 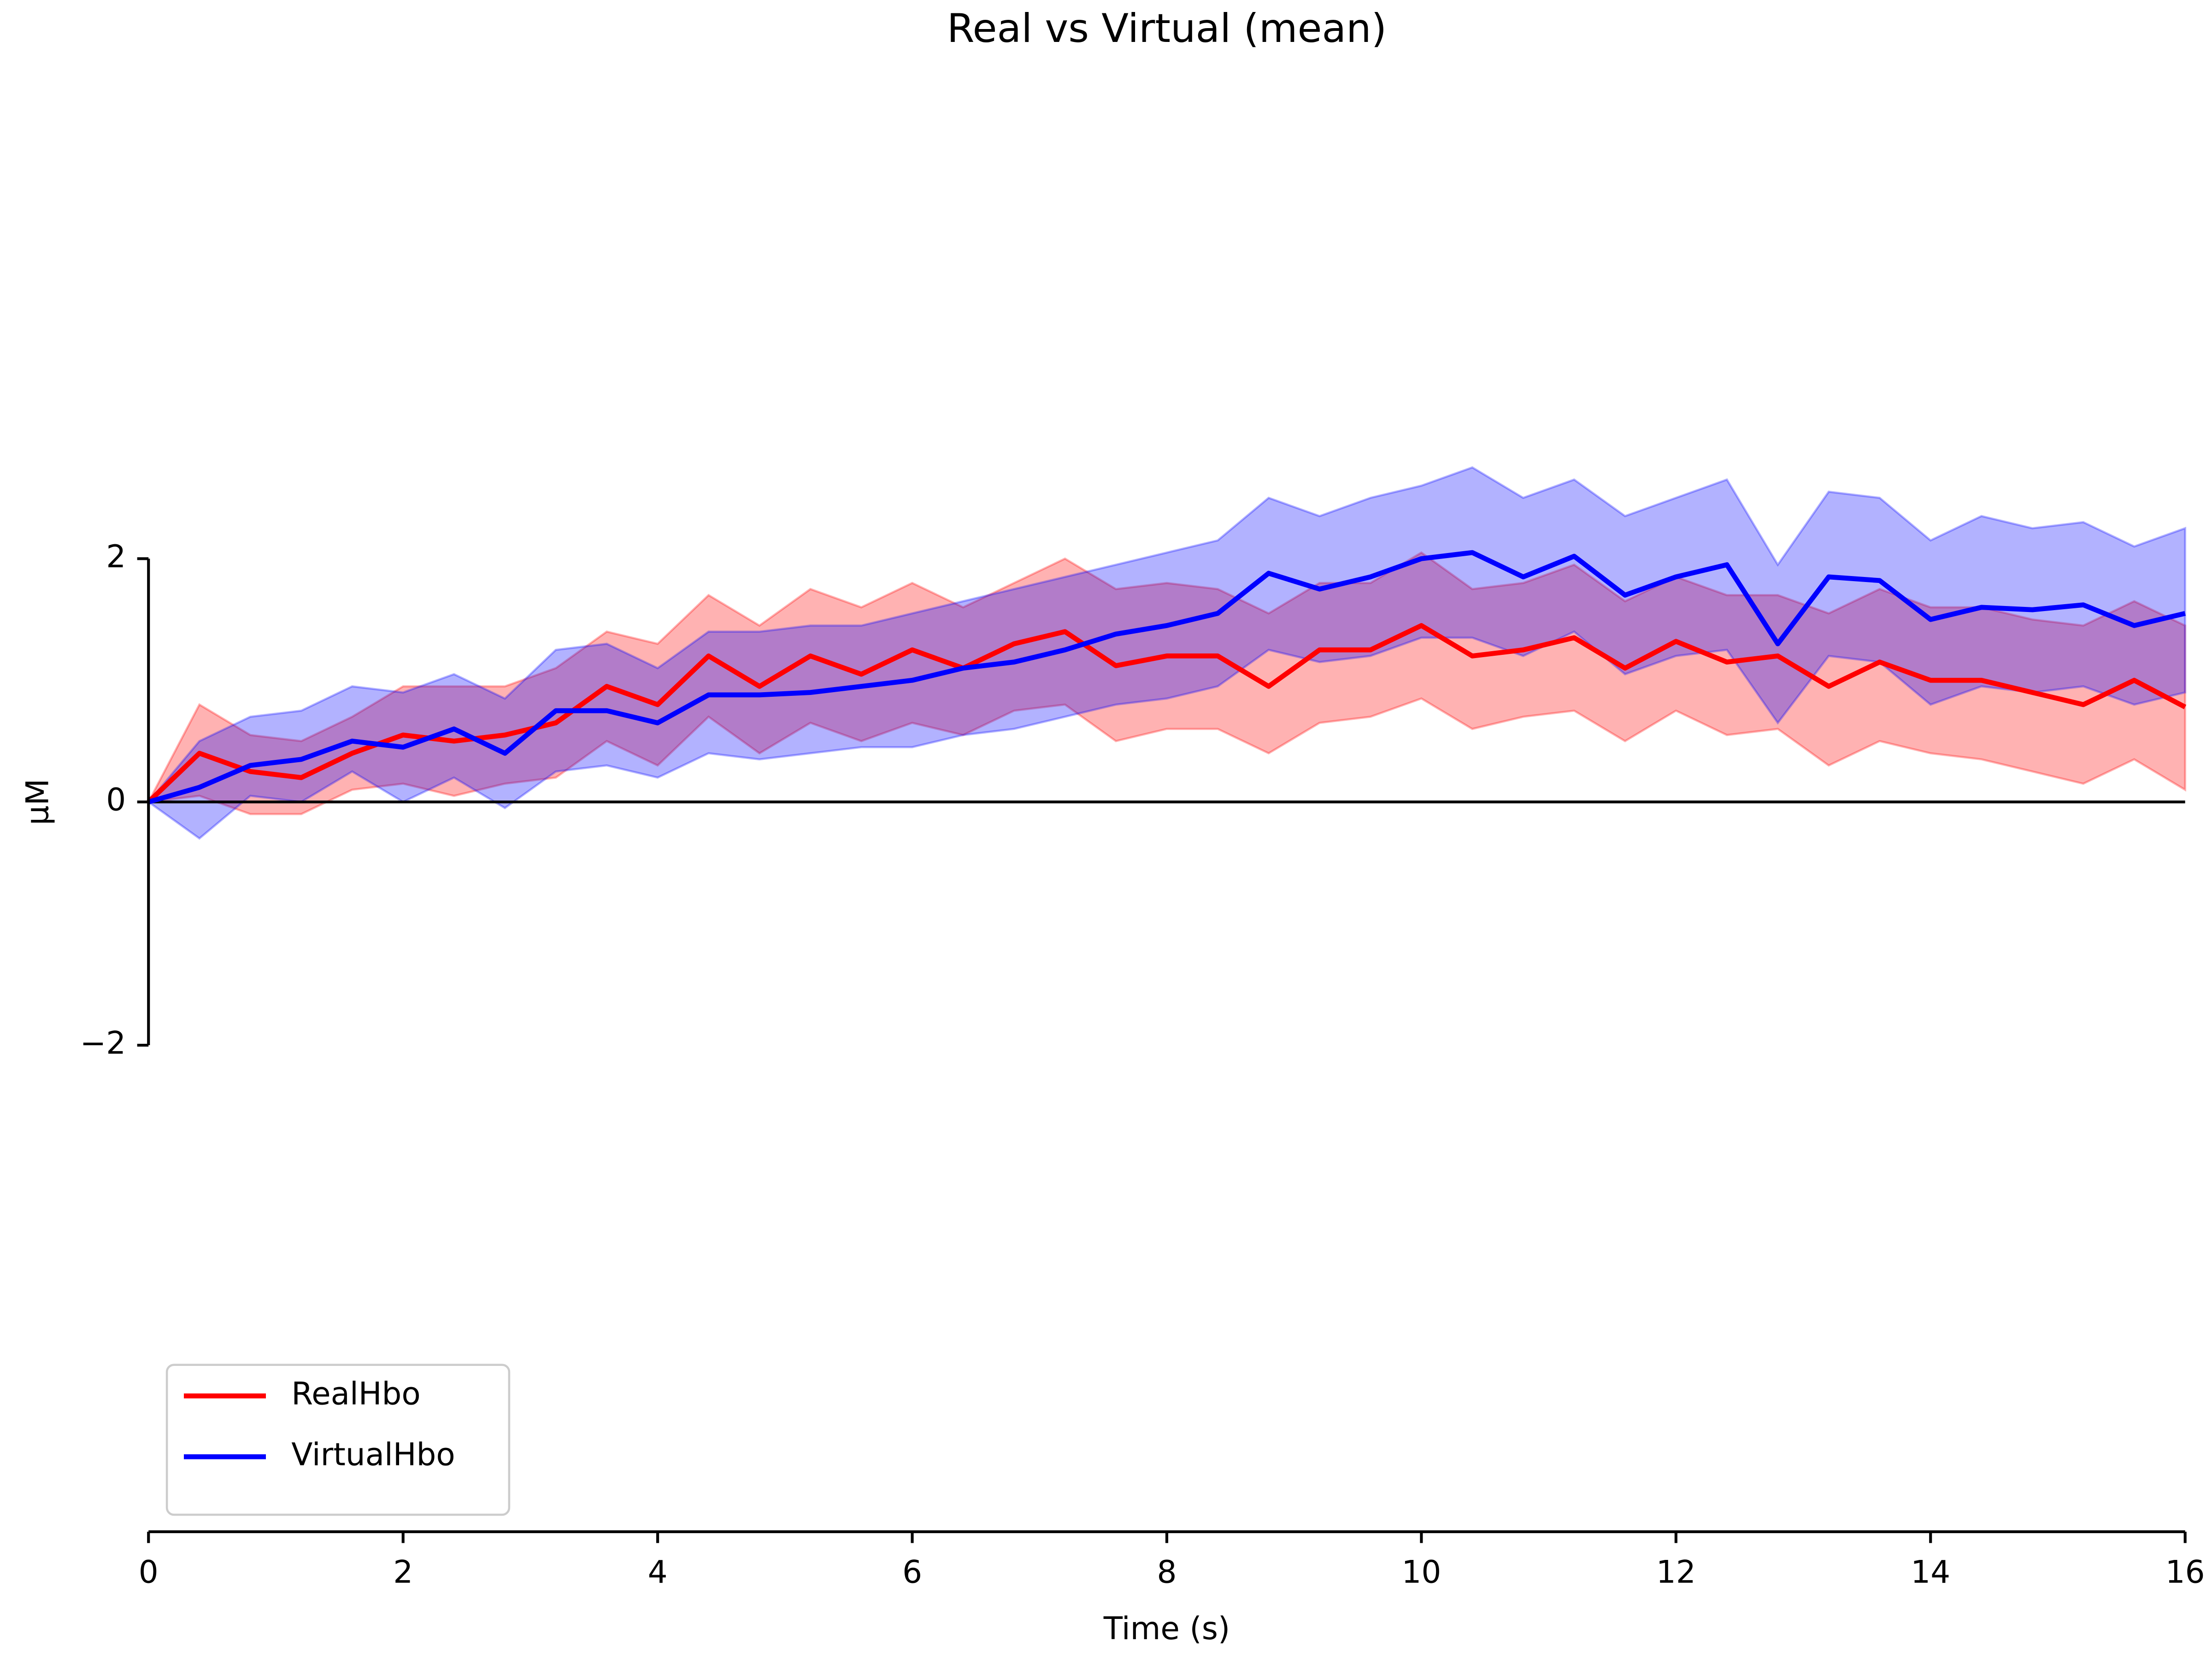 I want to click on y-tick-label: 2, so click(x=116, y=556).